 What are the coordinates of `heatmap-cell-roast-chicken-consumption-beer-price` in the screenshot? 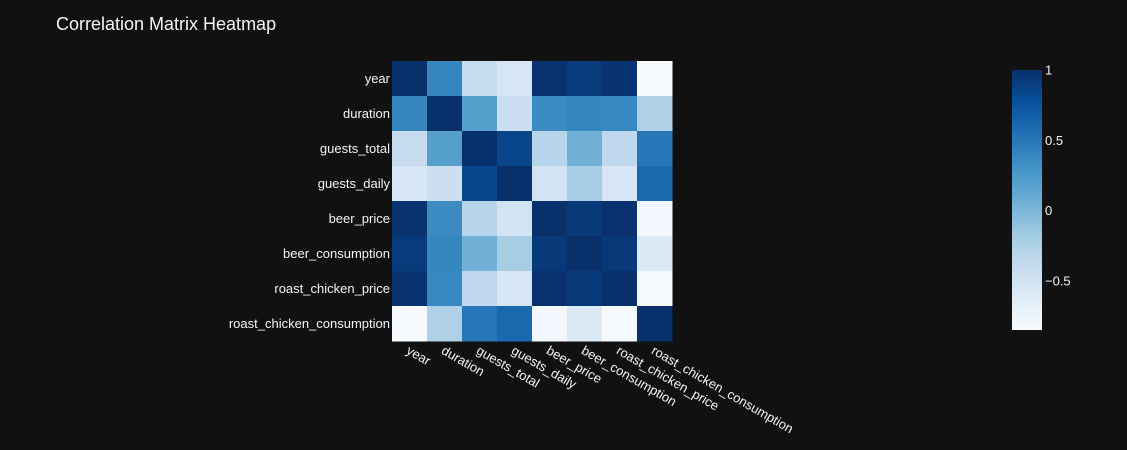 It's located at (550, 324).